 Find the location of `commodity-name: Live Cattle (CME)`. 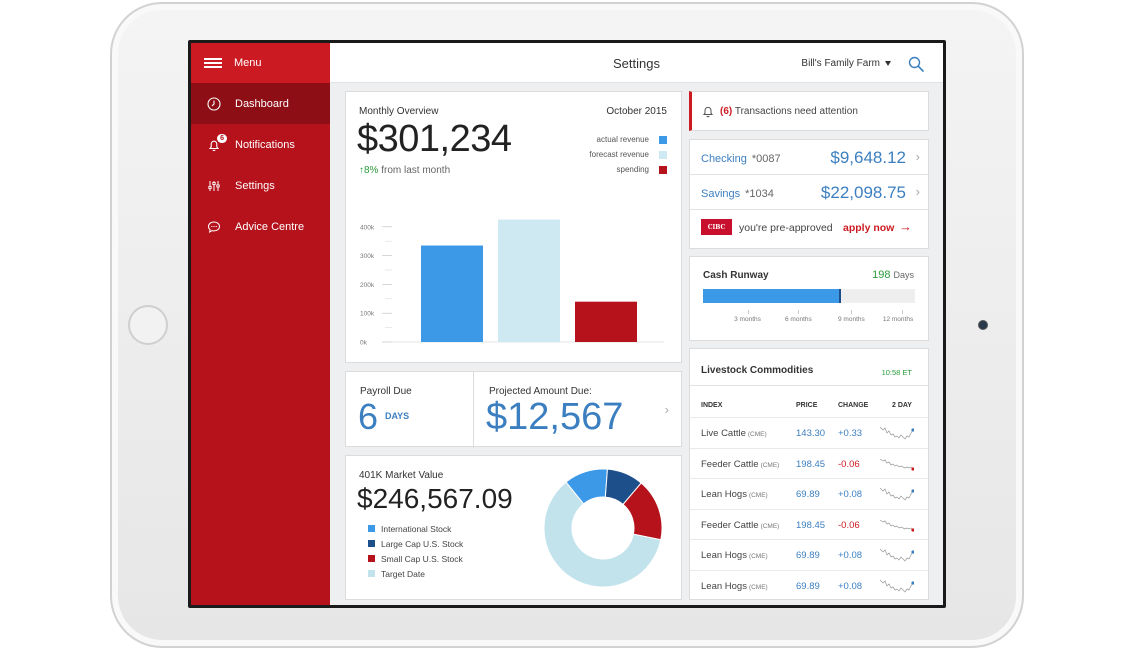

commodity-name: Live Cattle (CME) is located at coordinates (734, 433).